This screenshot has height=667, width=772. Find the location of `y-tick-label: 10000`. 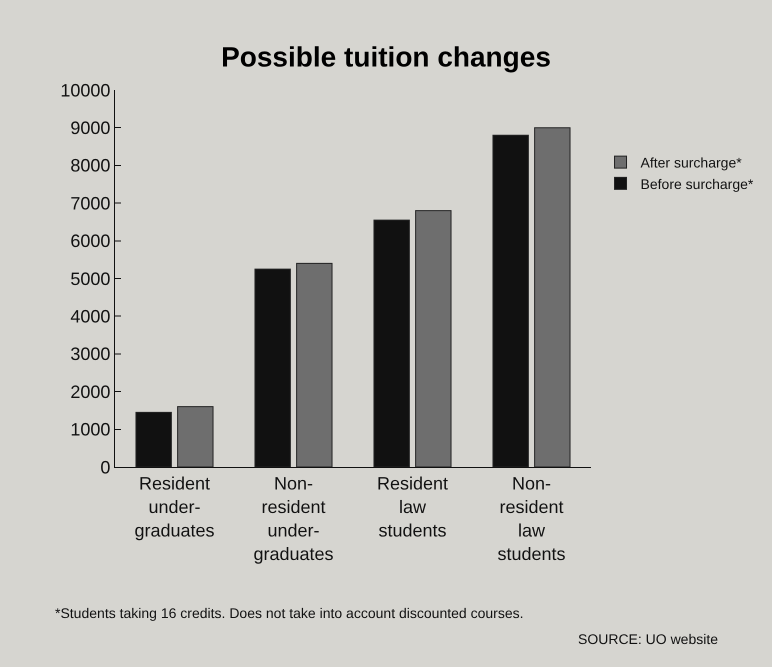

y-tick-label: 10000 is located at coordinates (85, 90).